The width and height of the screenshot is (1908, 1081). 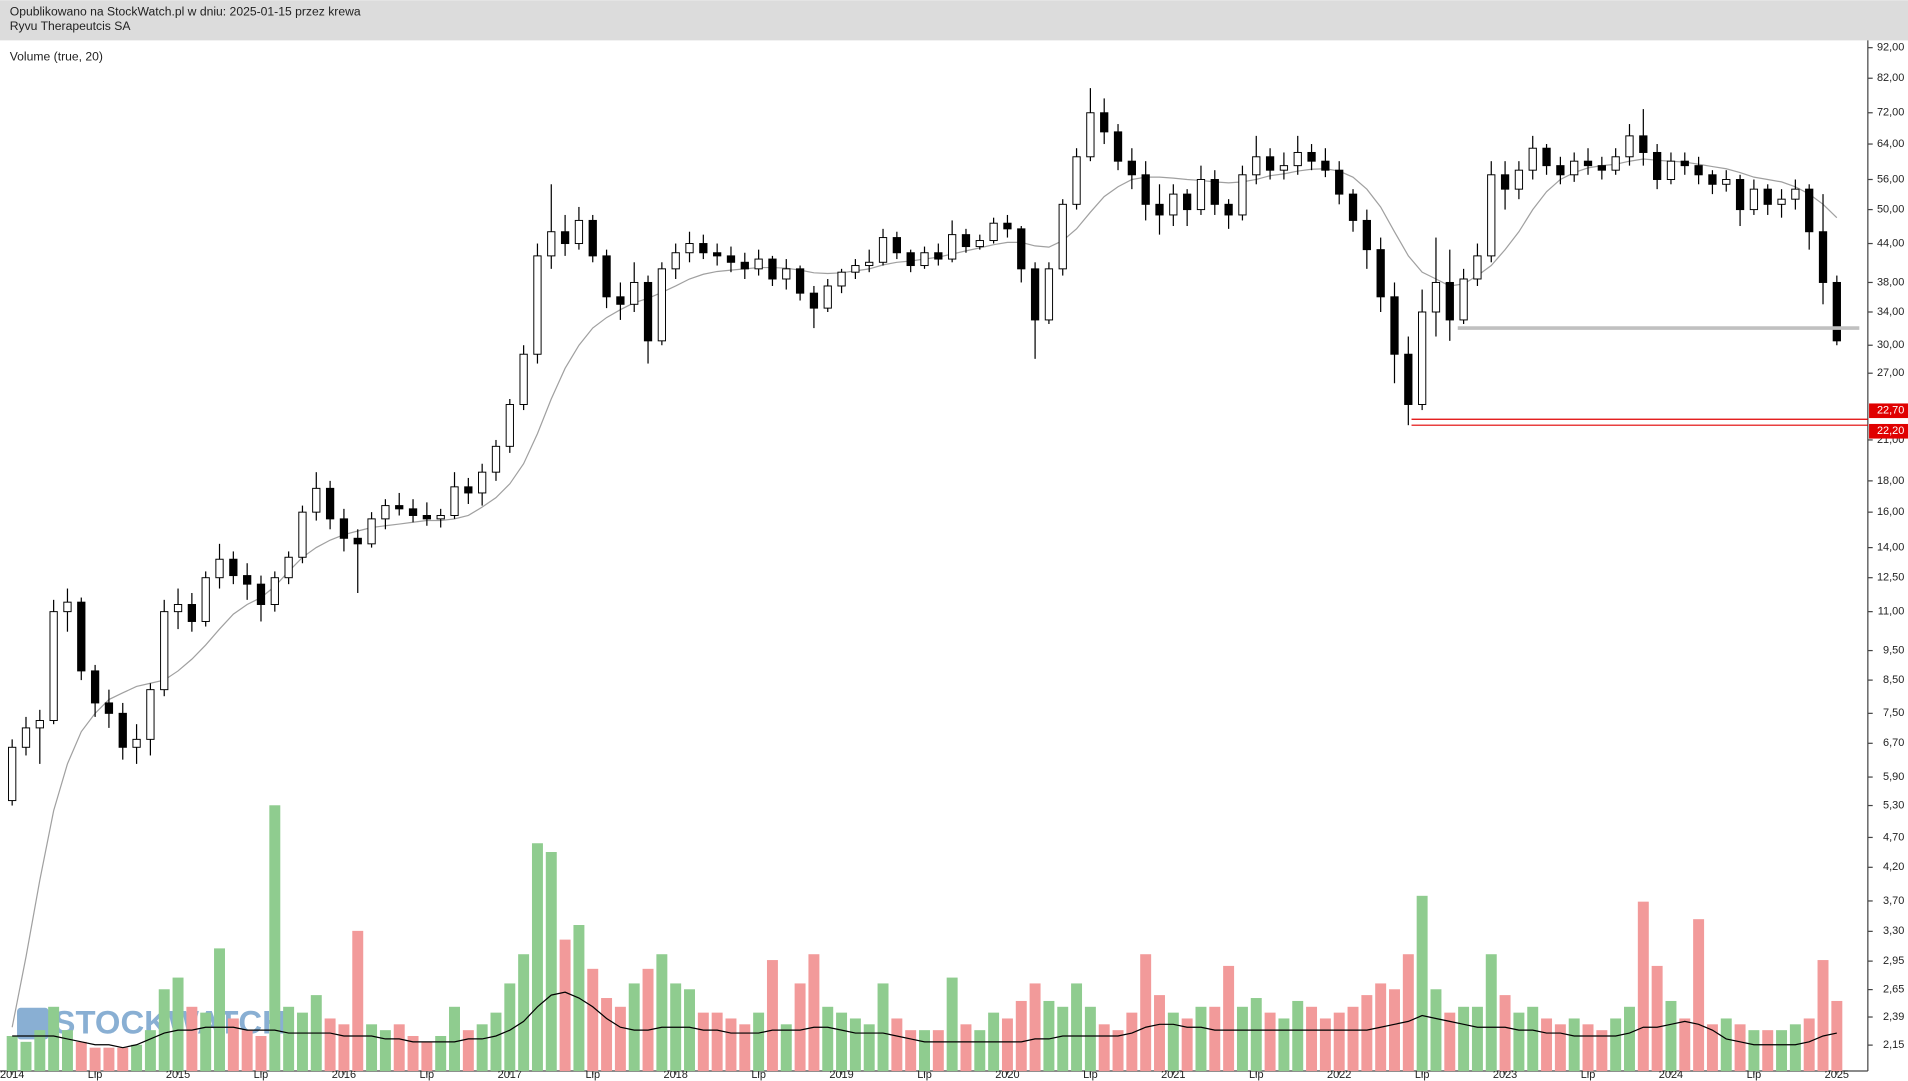 I want to click on y-tick-label: 2,95, so click(x=1893, y=961).